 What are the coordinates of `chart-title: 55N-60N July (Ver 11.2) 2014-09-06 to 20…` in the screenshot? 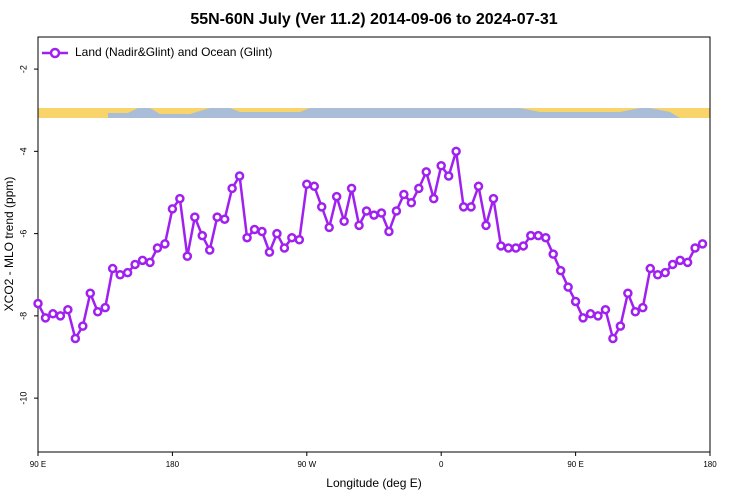 It's located at (373, 19).